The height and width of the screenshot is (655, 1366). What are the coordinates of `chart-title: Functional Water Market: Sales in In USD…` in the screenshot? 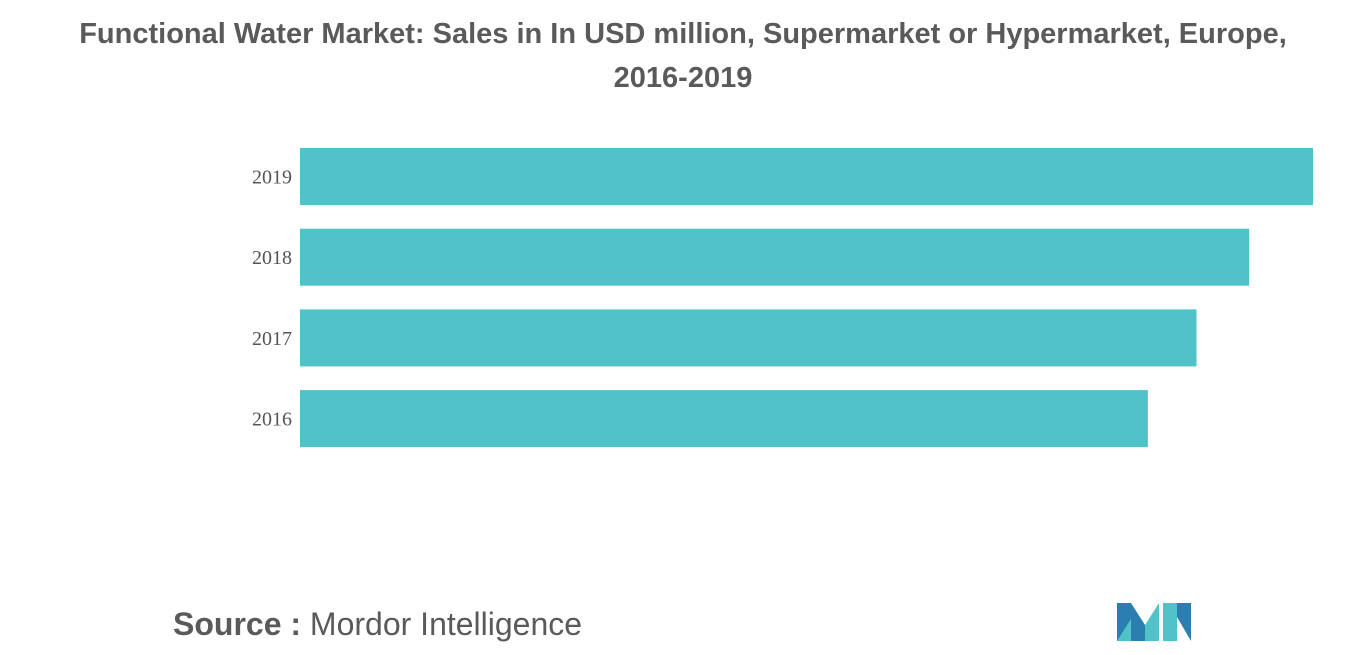 It's located at (683, 56).